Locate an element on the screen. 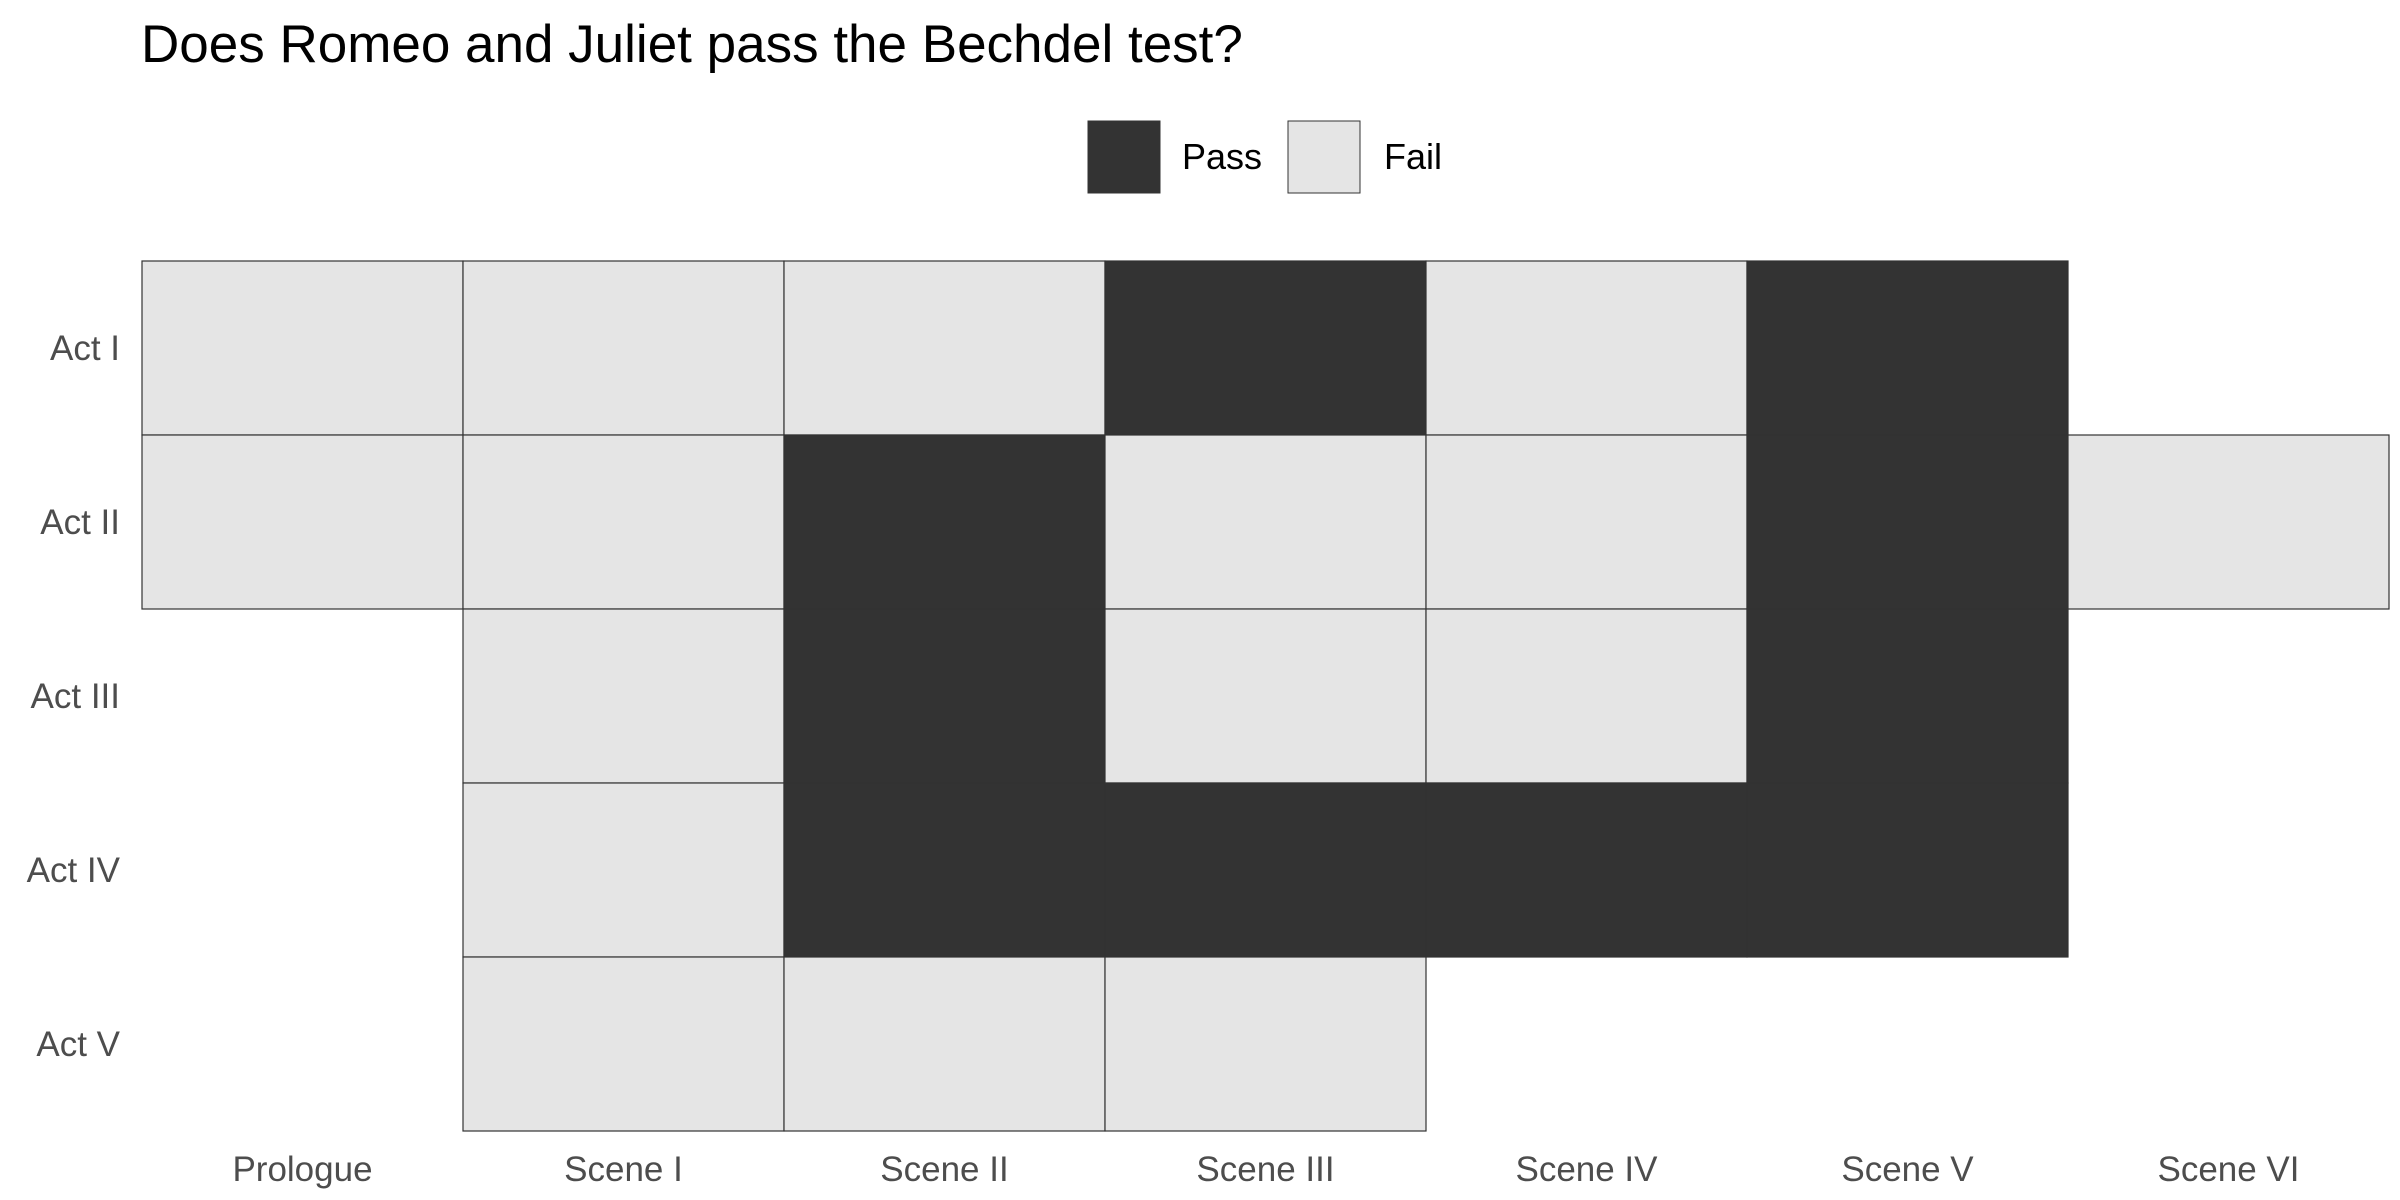 Image resolution: width=2400 pixels, height=1200 pixels. legend-key-fail is located at coordinates (1324, 157).